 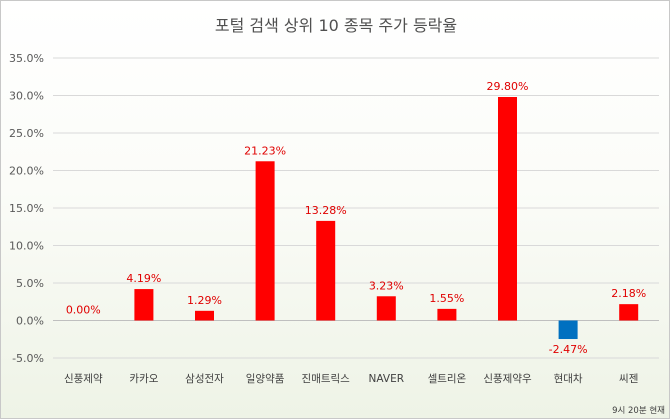 What do you see at coordinates (326, 379) in the screenshot?
I see `category-label: 진매트릭스` at bounding box center [326, 379].